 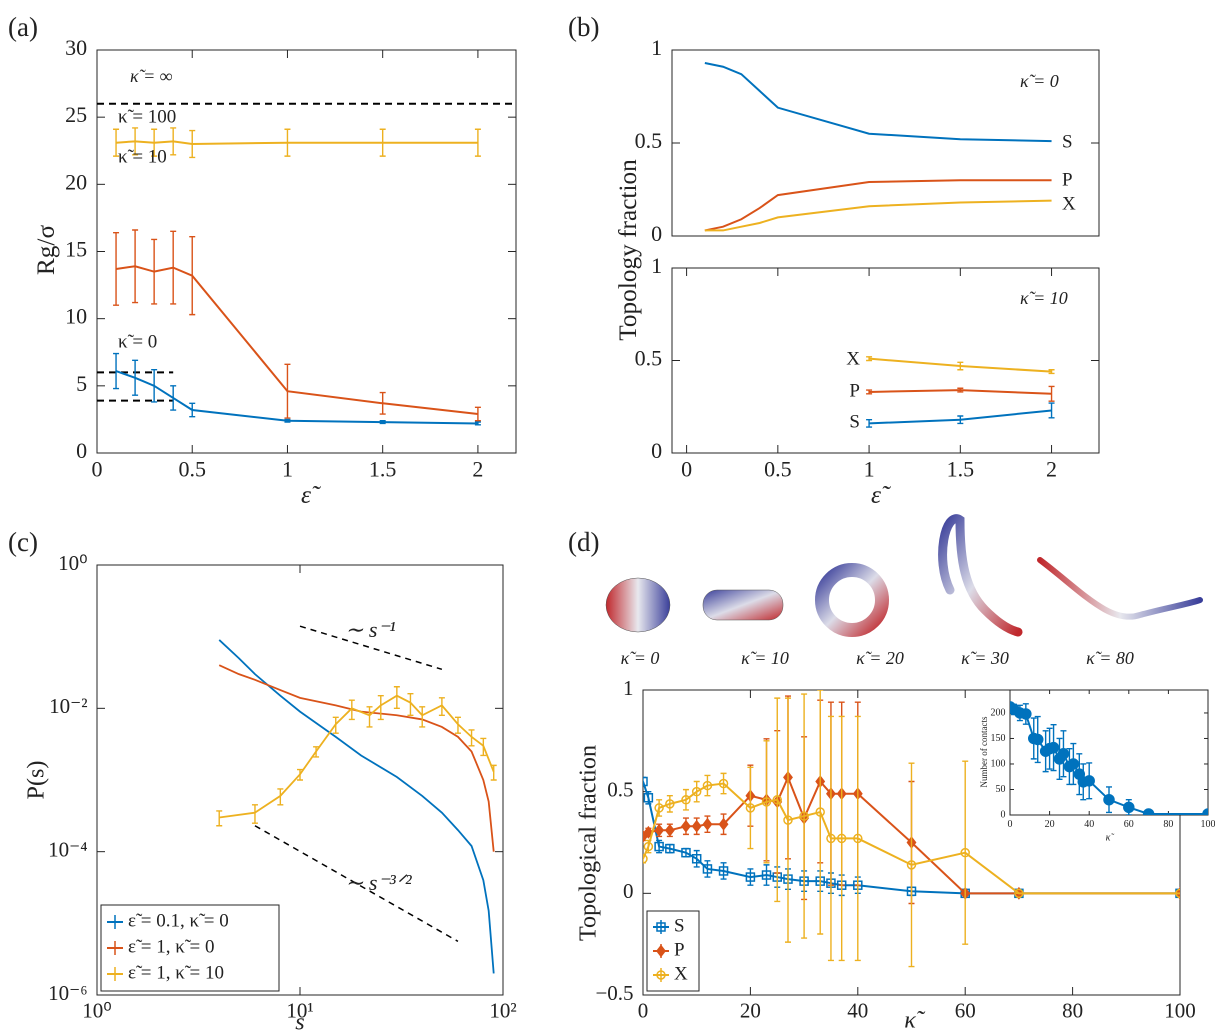 I want to click on series-label: κ̃ = 100, so click(x=147, y=116).